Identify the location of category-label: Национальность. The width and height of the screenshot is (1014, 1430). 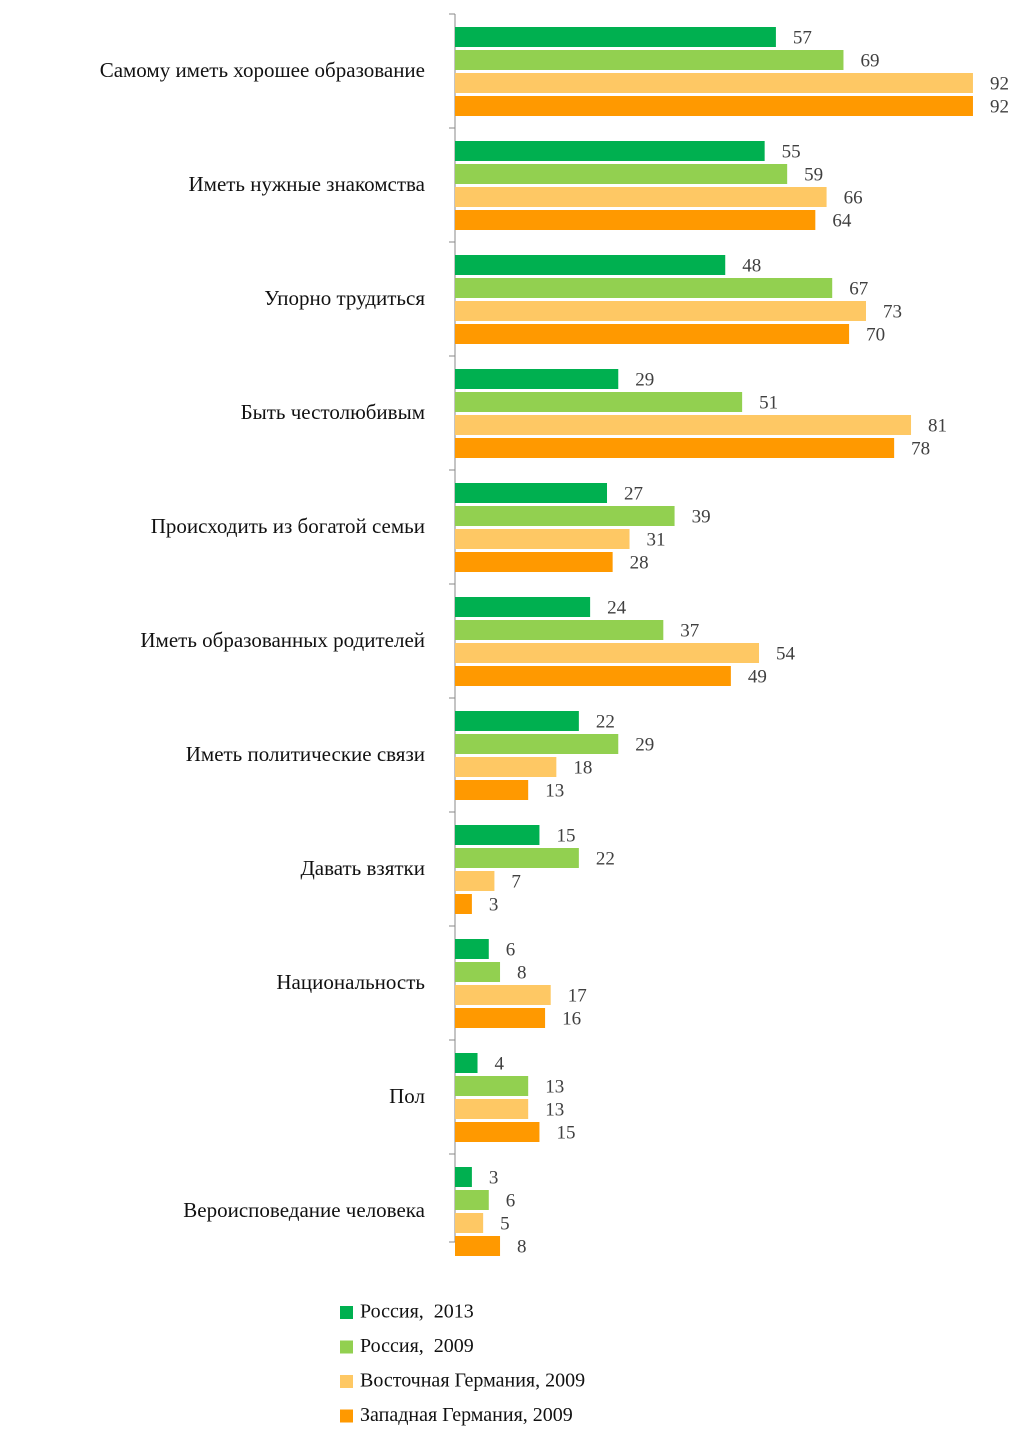
(350, 982).